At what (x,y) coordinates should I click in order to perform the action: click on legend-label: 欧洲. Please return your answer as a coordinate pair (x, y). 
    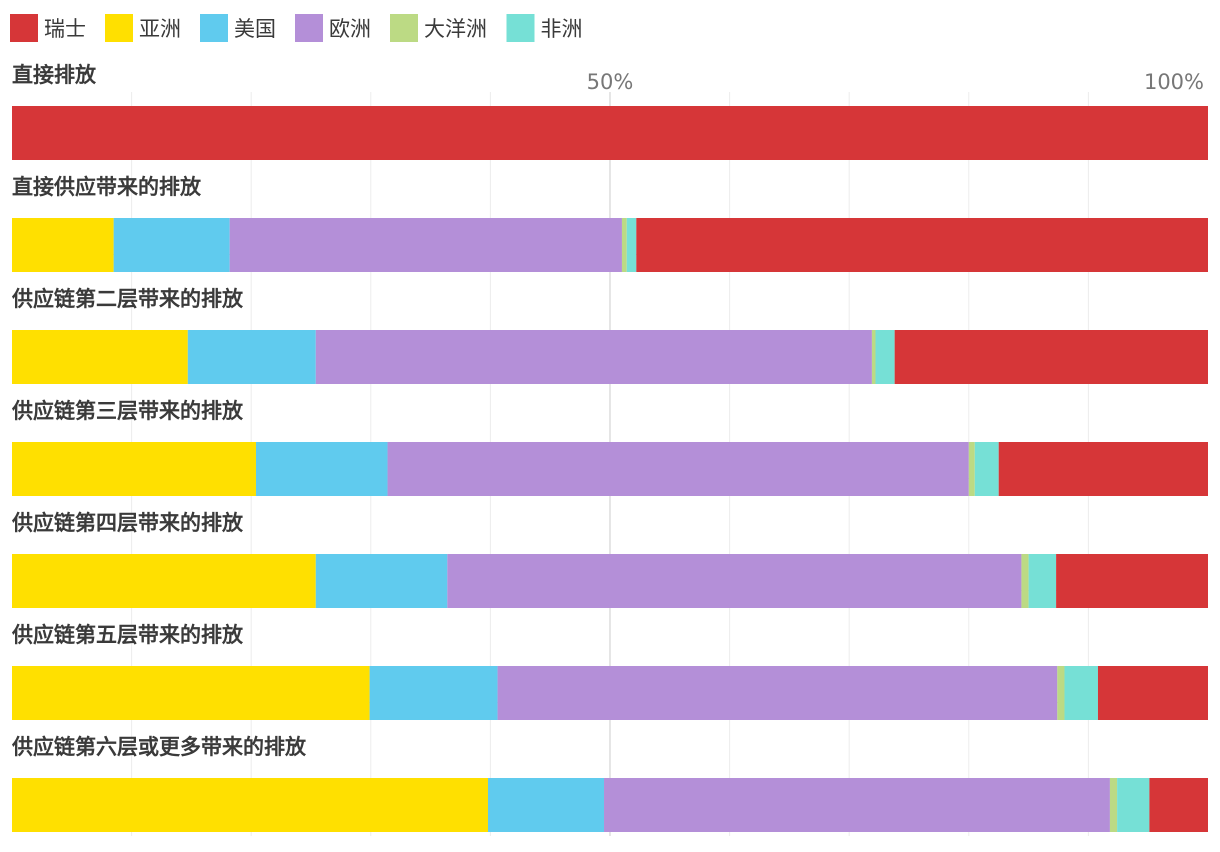
    Looking at the image, I should click on (350, 29).